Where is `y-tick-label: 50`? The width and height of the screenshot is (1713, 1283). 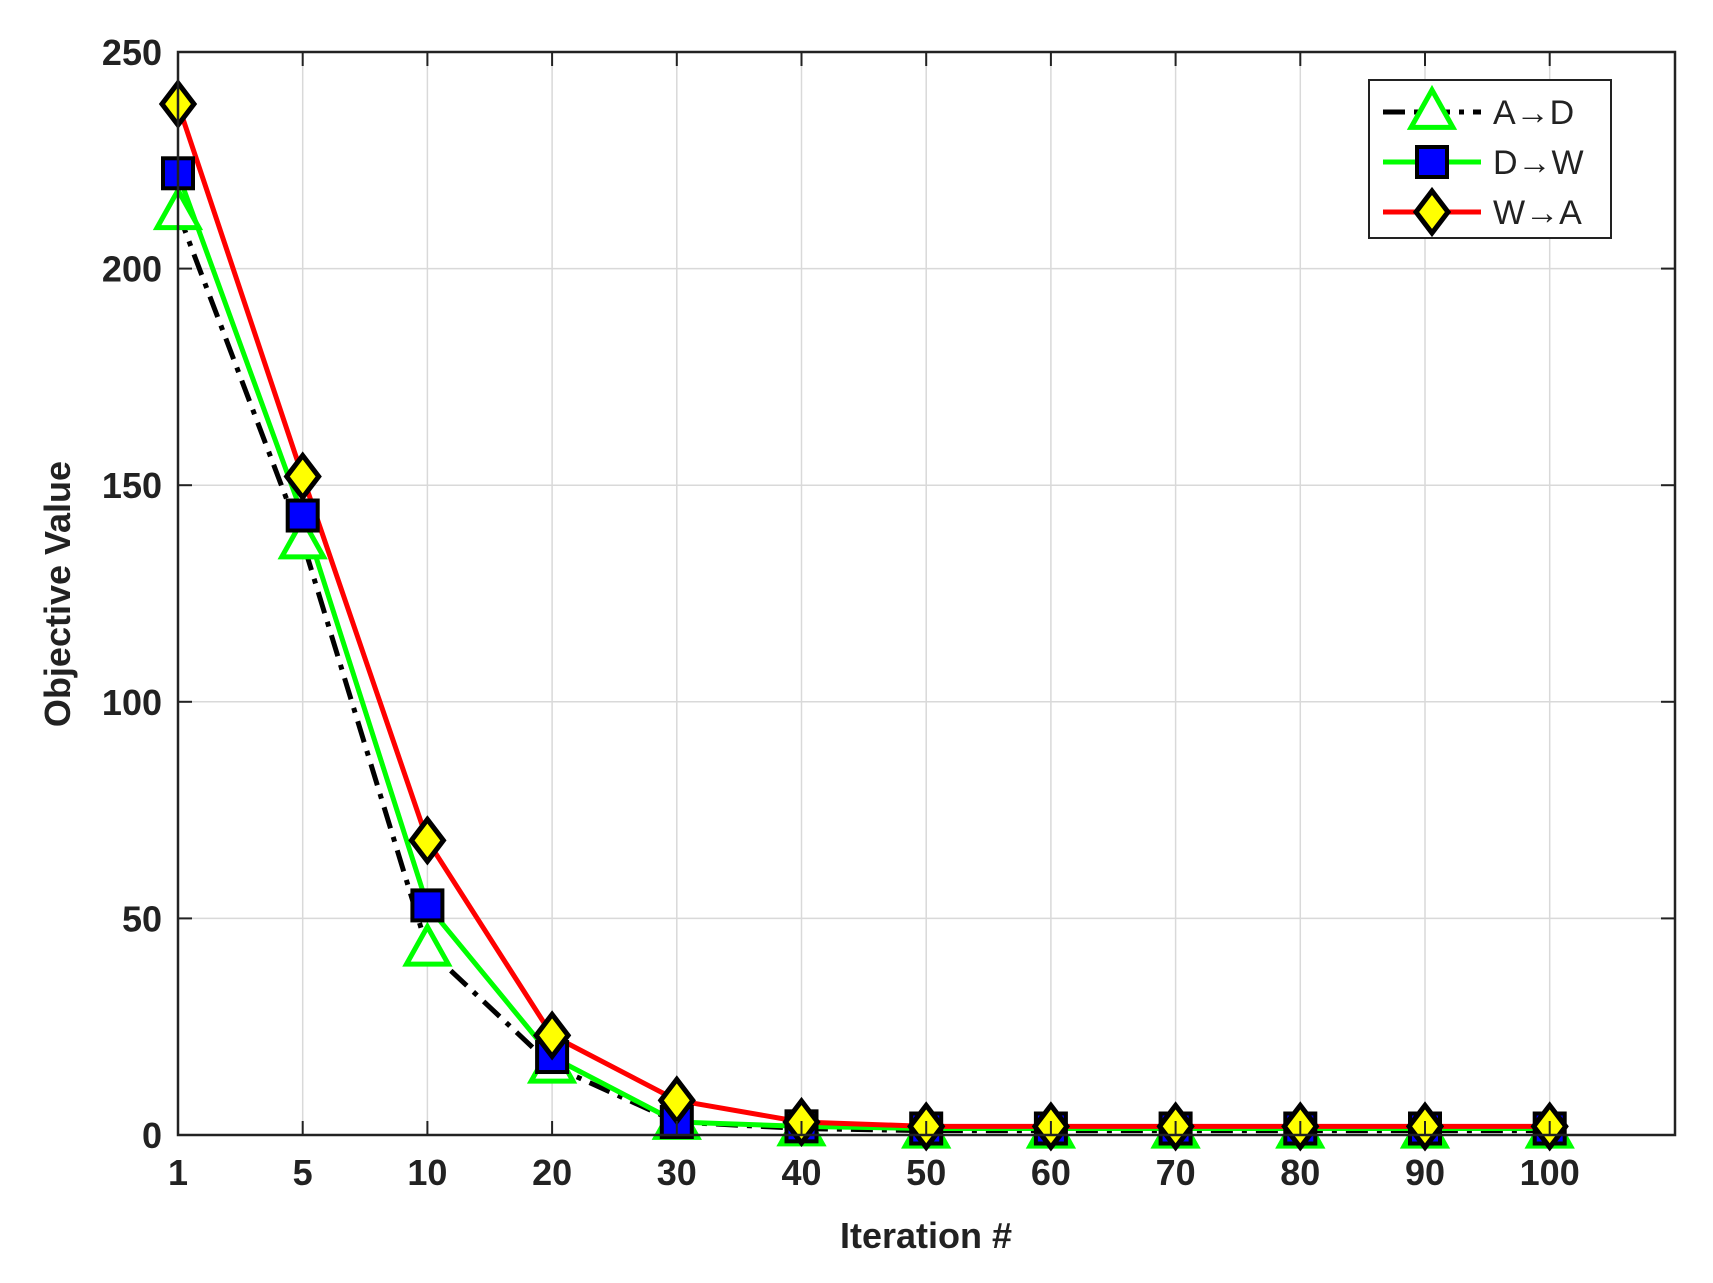 y-tick-label: 50 is located at coordinates (142, 918).